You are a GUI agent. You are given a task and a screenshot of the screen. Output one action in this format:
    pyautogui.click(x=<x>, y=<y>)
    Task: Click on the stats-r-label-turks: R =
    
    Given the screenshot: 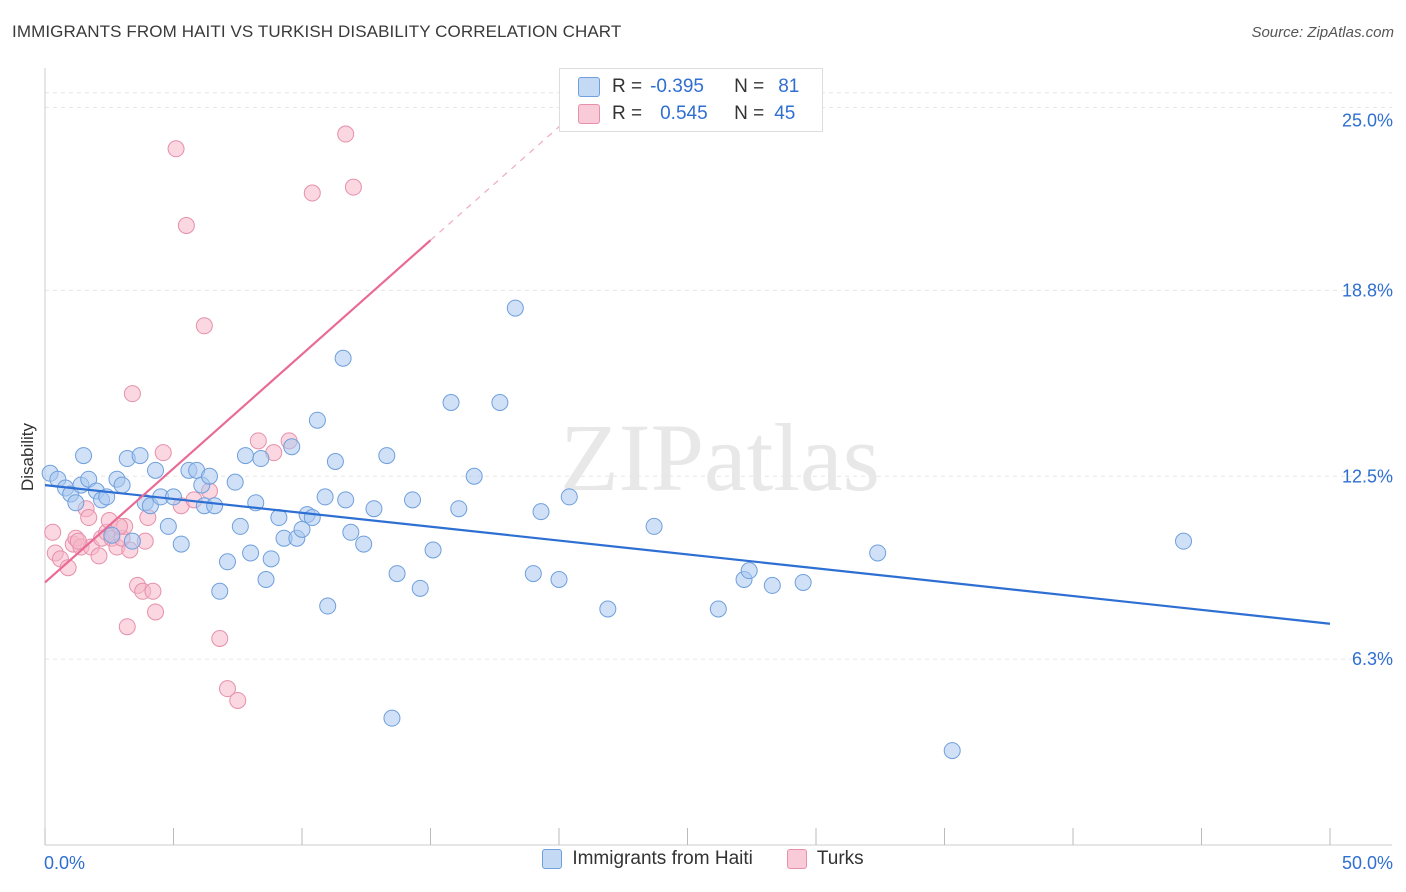 What is the action you would take?
    pyautogui.click(x=627, y=113)
    